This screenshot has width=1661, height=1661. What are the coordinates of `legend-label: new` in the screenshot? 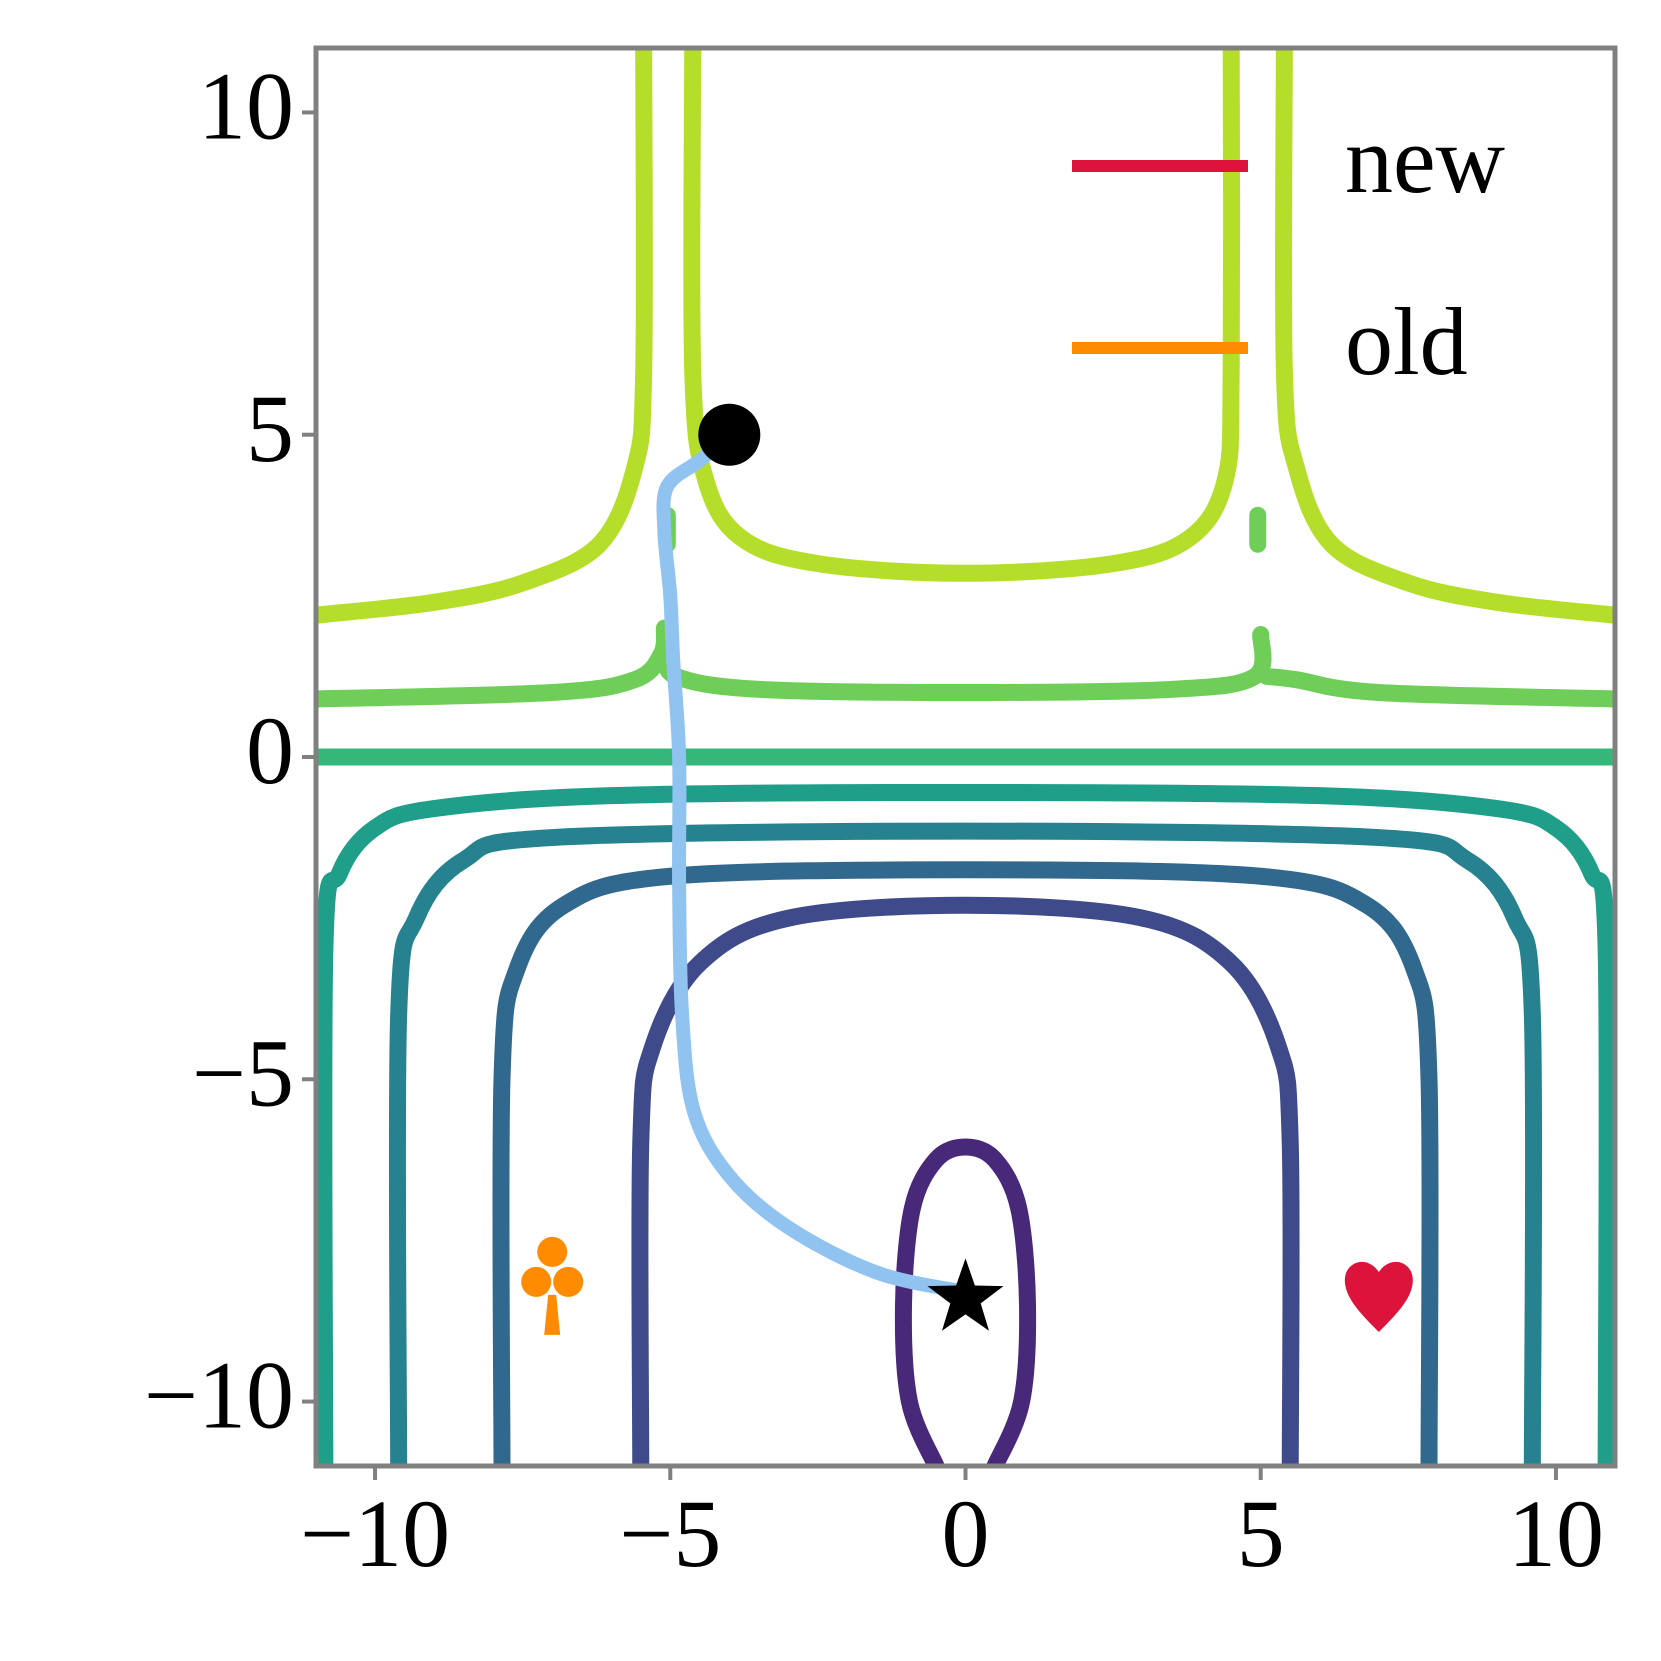 It's located at (1425, 159).